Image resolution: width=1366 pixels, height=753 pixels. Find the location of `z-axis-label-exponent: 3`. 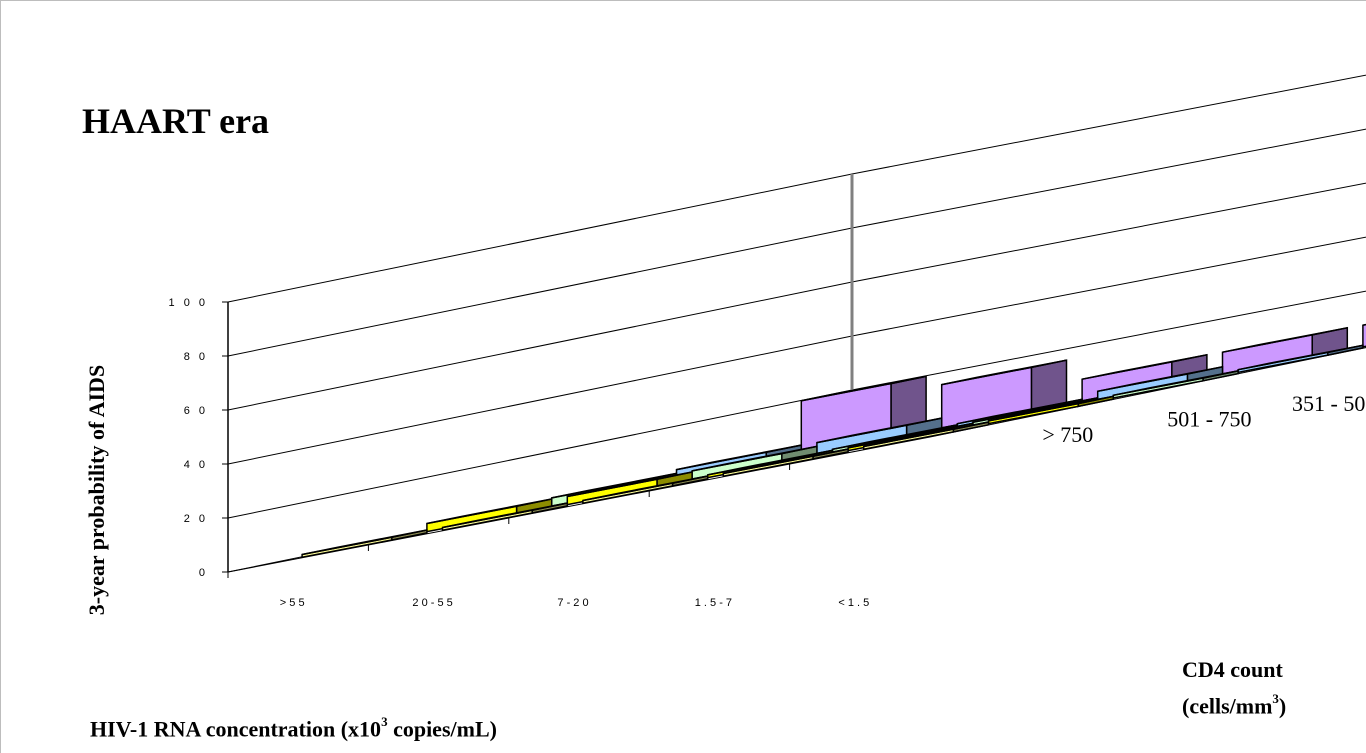

z-axis-label-exponent: 3 is located at coordinates (1275, 698).